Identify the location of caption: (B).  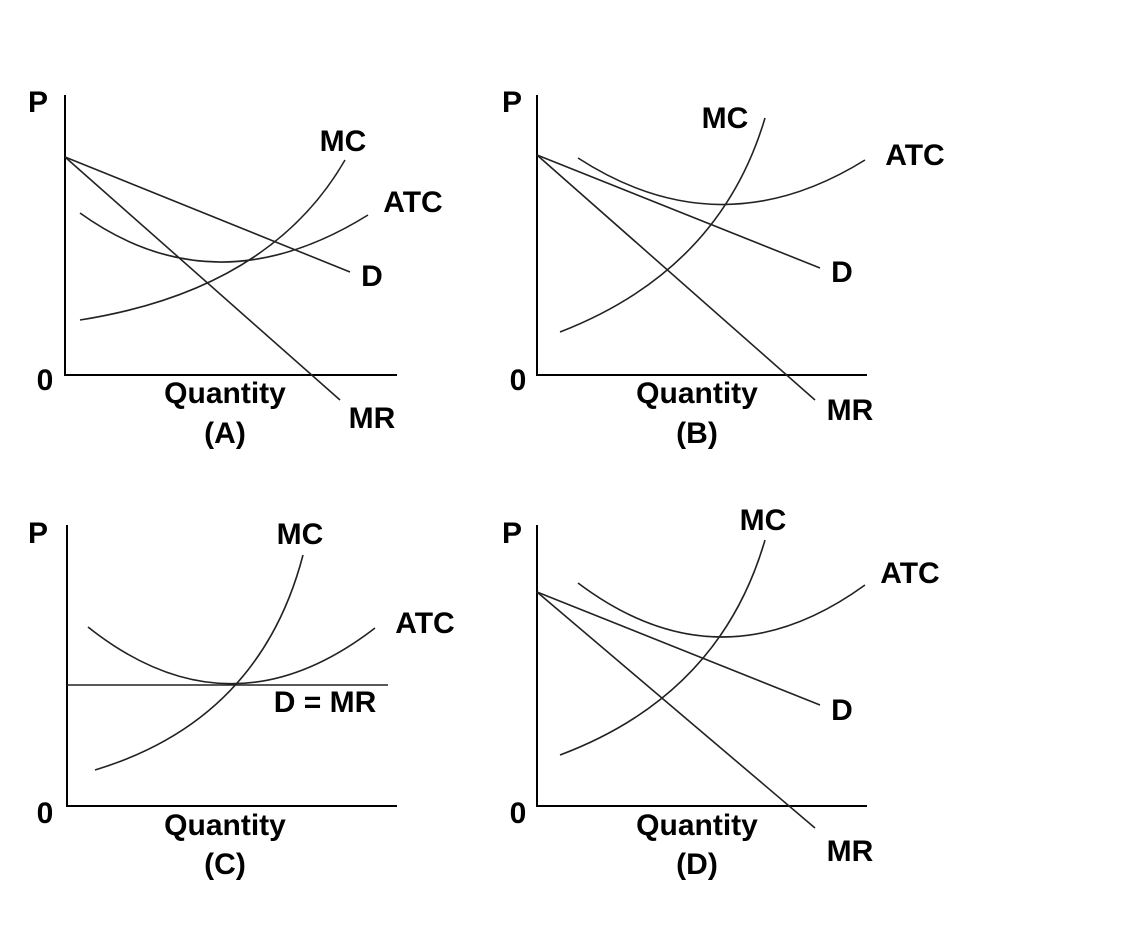
(697, 433).